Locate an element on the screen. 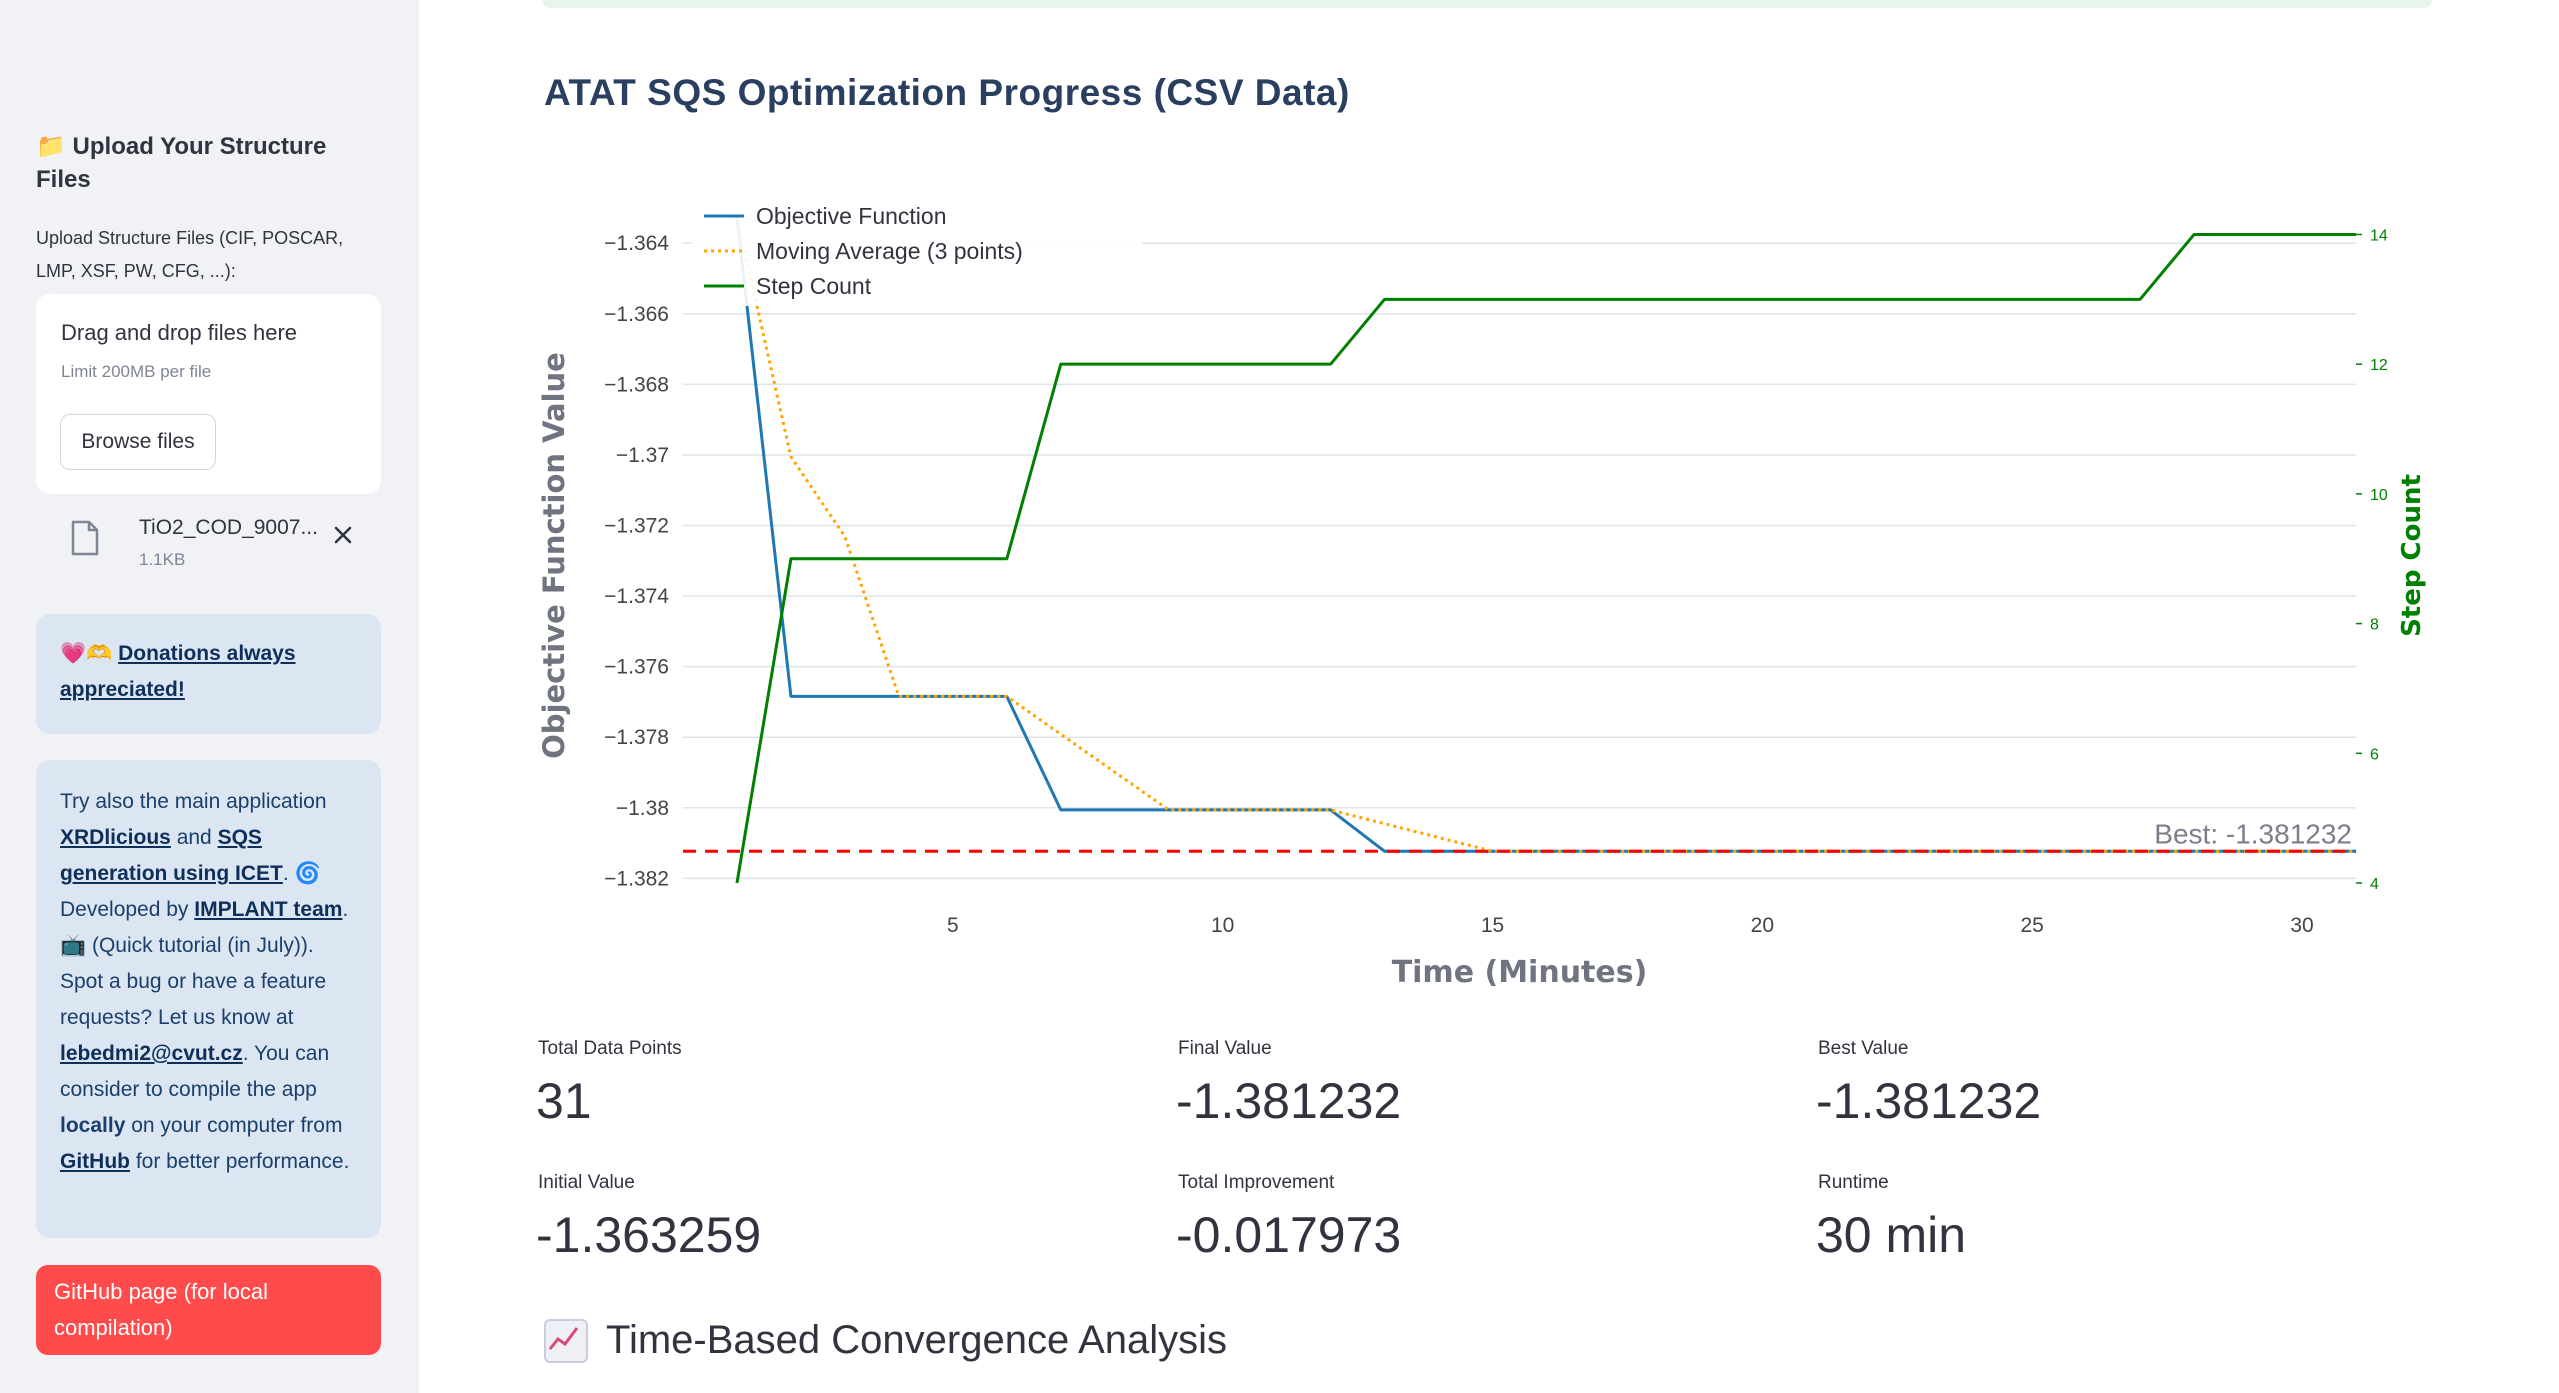 The height and width of the screenshot is (1393, 2559). section-heading-text: Time-Based Convergence Analysis is located at coordinates (917, 1340).